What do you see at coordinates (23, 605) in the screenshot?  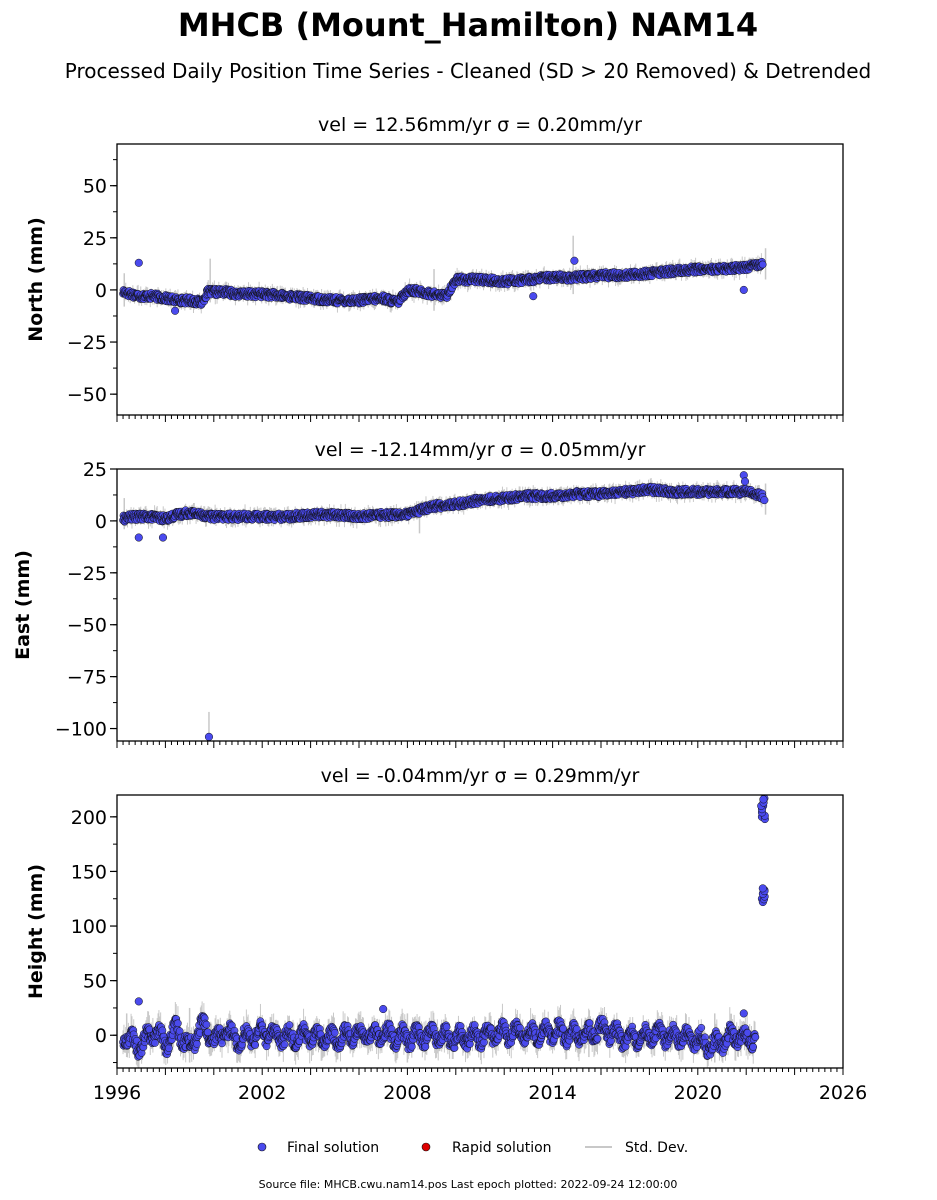 I see `east-ylabel: East (mm)` at bounding box center [23, 605].